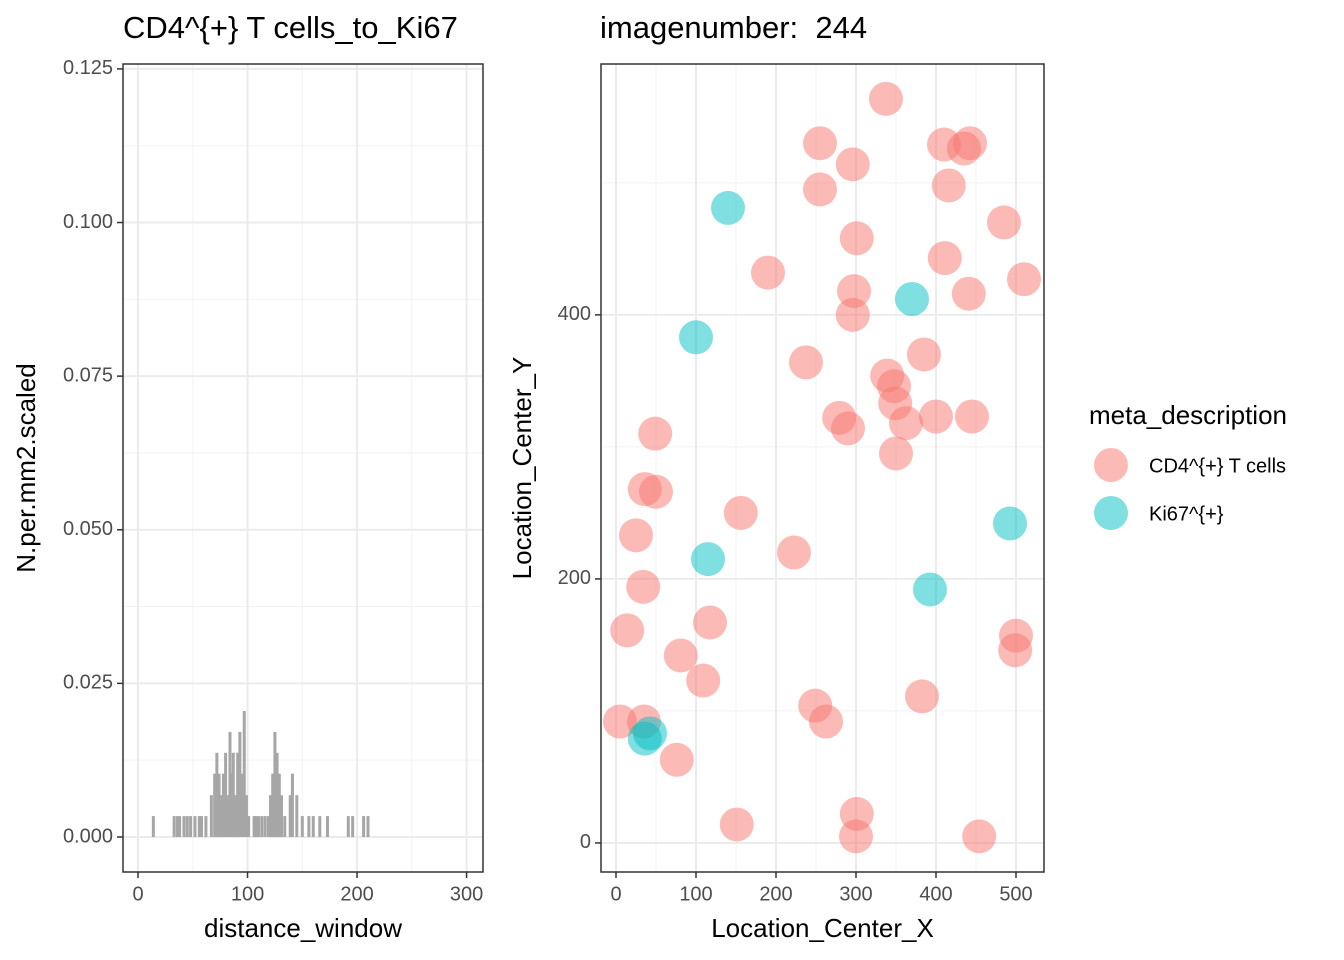  Describe the element at coordinates (1188, 415) in the screenshot. I see `legend-title: meta_description` at that location.